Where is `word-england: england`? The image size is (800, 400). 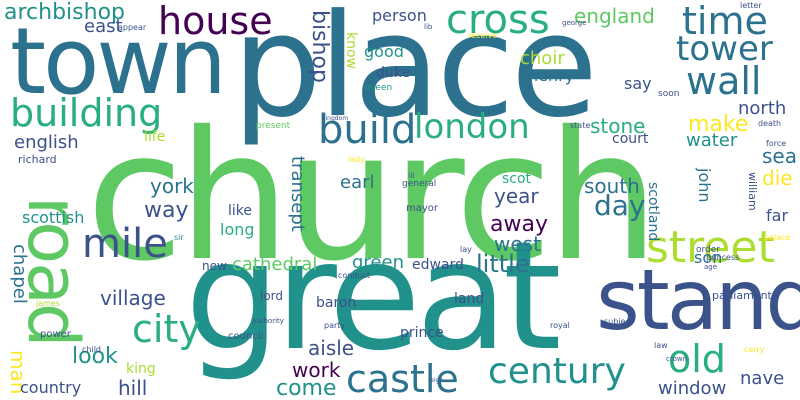
word-england: england is located at coordinates (614, 16).